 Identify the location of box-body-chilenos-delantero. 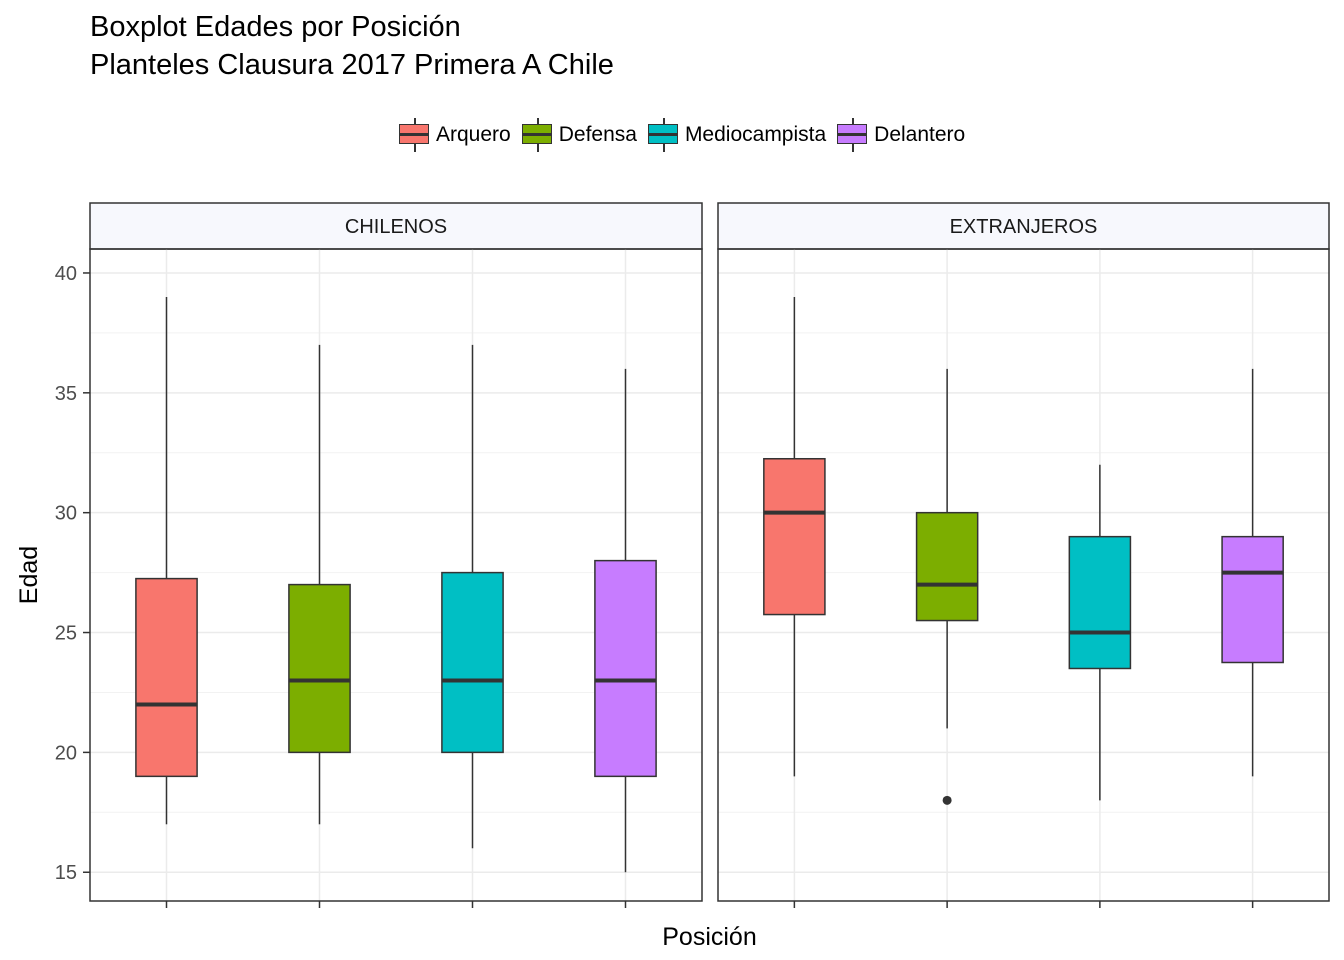
(625, 668).